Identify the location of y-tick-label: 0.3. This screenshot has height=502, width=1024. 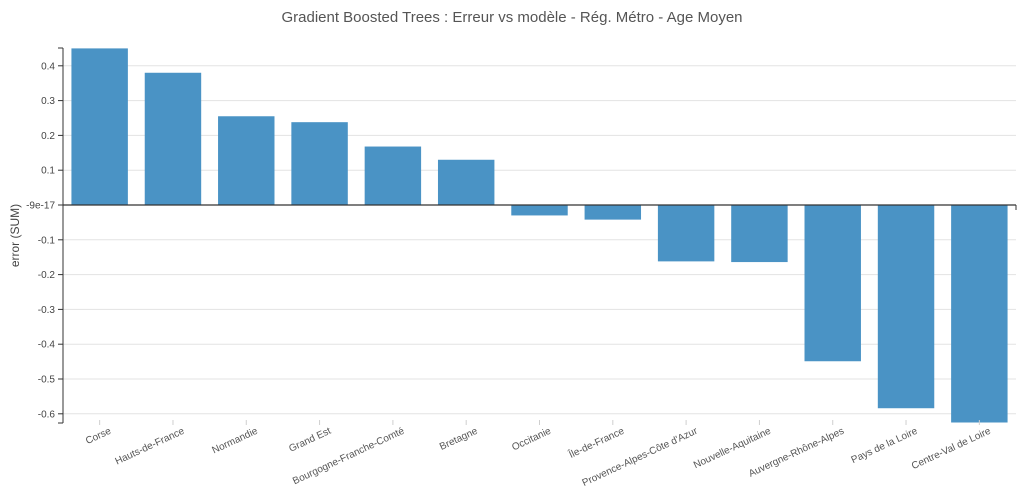
(48, 101).